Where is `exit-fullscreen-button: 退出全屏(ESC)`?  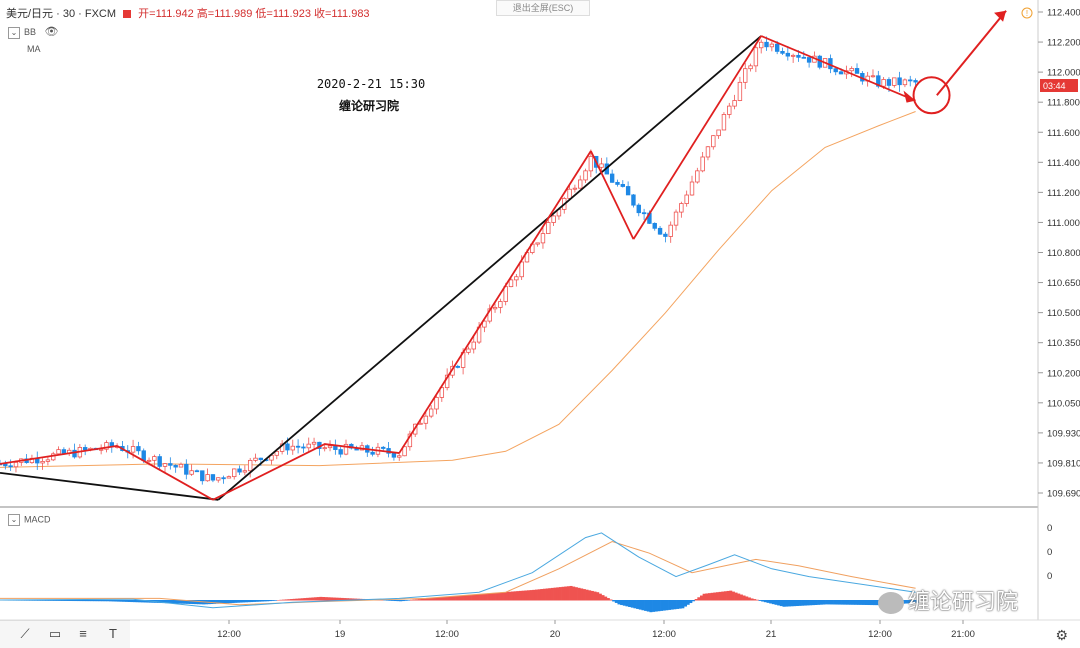
exit-fullscreen-button: 退出全屏(ESC) is located at coordinates (543, 8).